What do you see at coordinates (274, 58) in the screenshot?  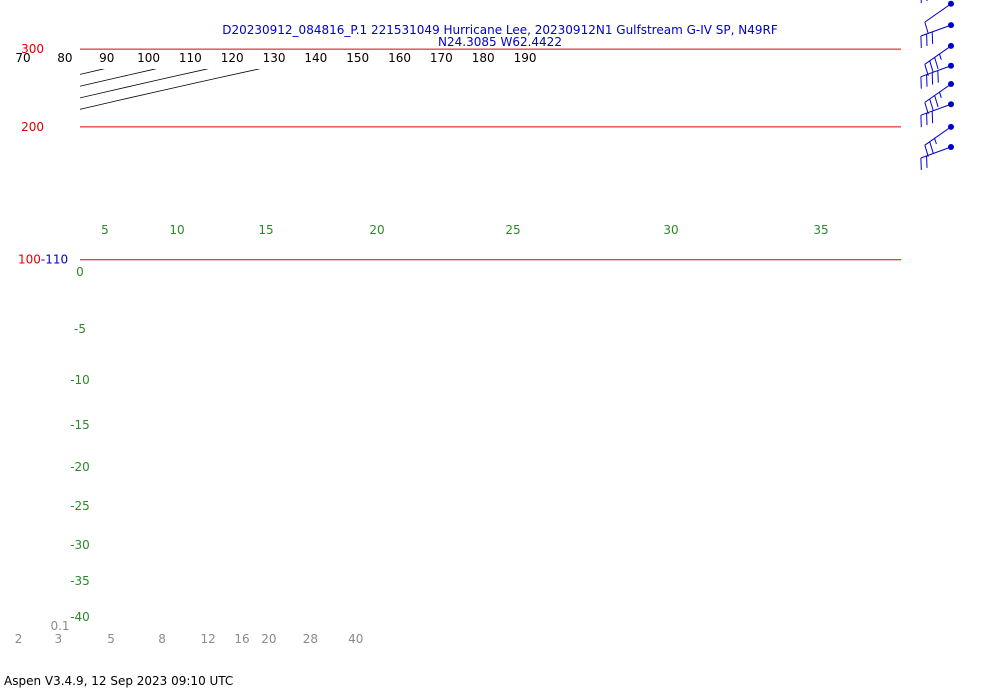 I see `top-temperature-tick: 130` at bounding box center [274, 58].